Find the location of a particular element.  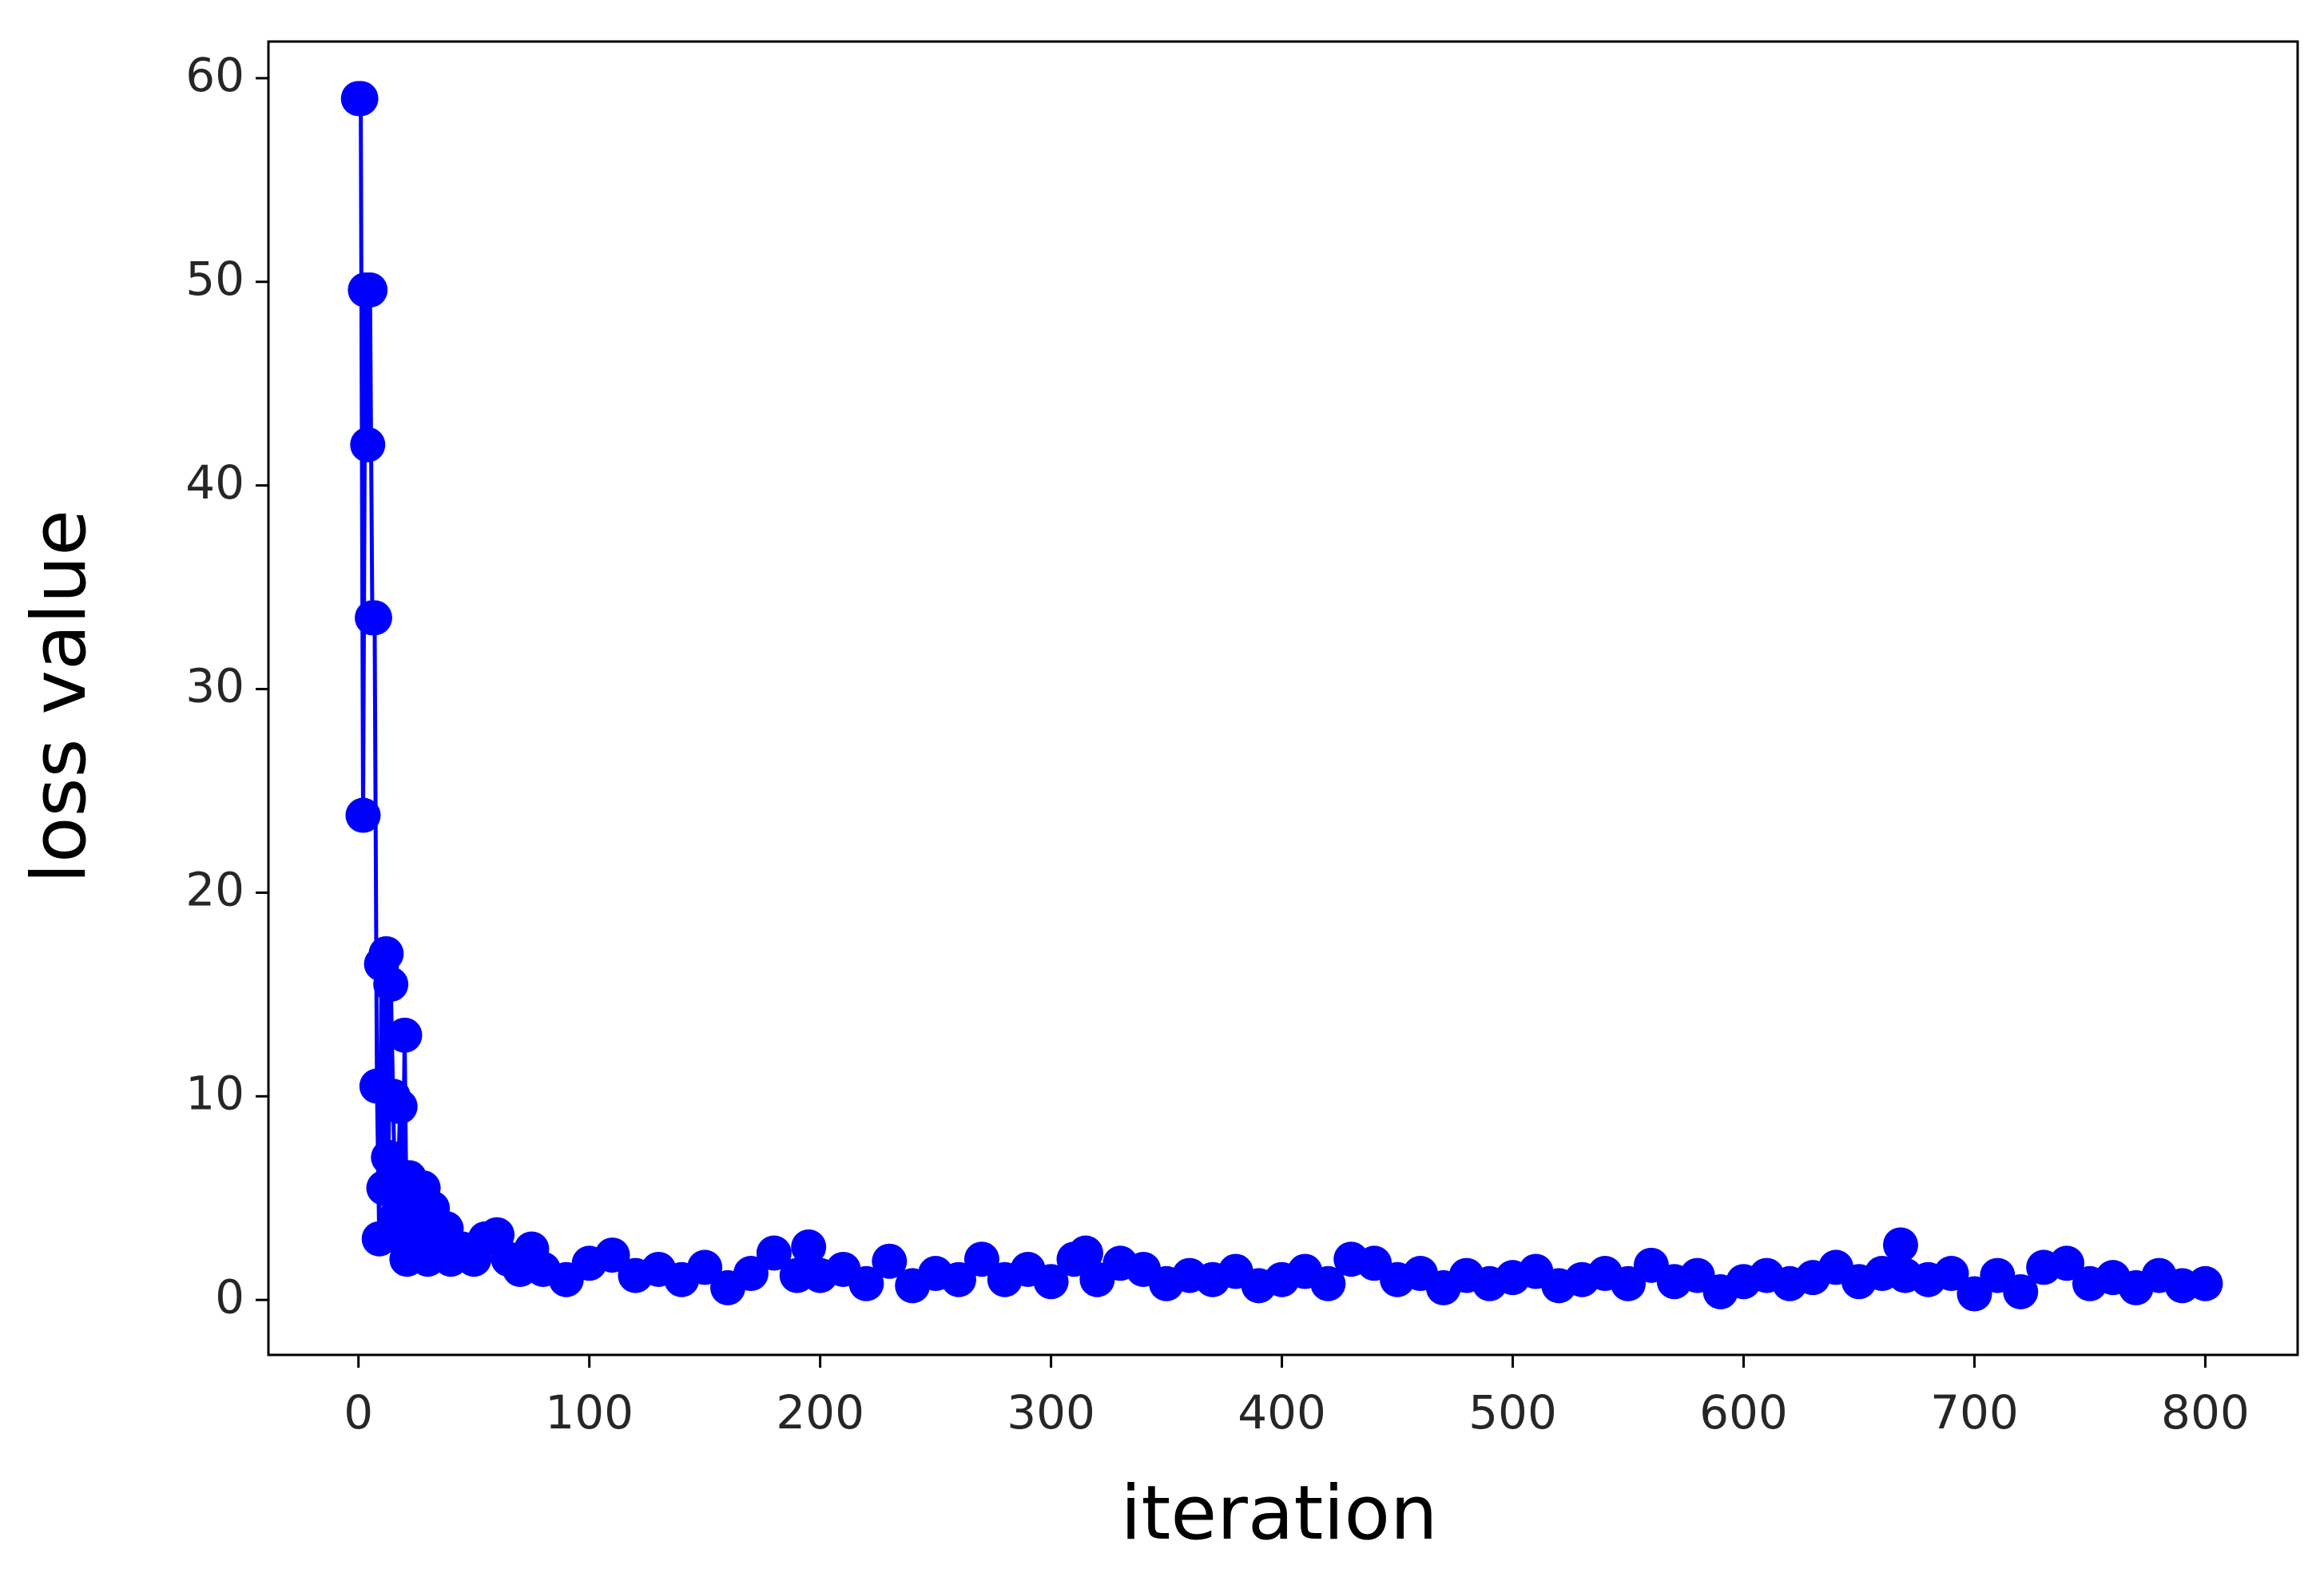

x-tick-label: 500 is located at coordinates (1513, 1412).